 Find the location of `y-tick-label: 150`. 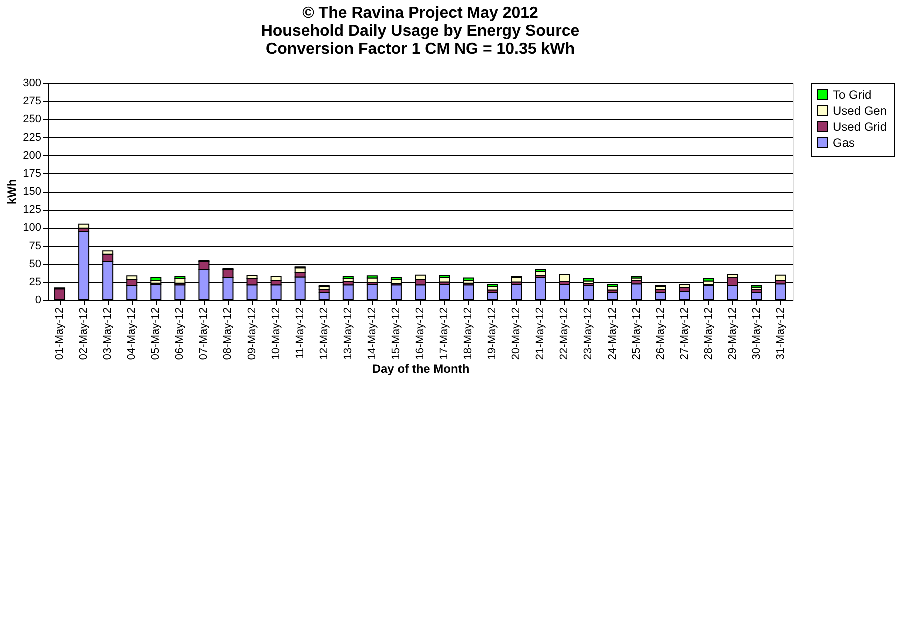

y-tick-label: 150 is located at coordinates (32, 192).